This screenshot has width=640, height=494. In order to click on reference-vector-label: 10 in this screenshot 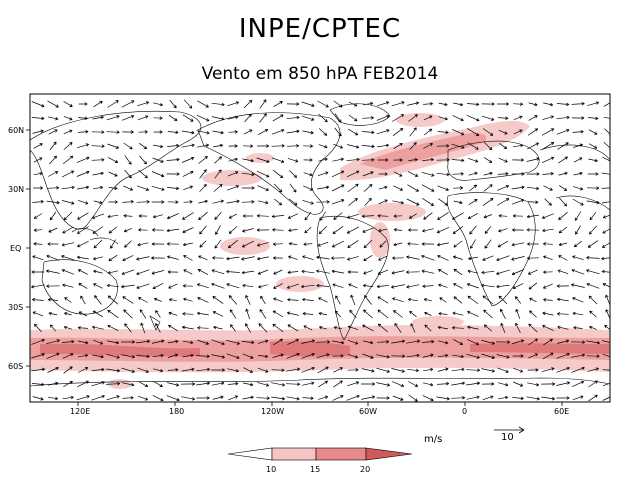, I will do `click(507, 437)`.